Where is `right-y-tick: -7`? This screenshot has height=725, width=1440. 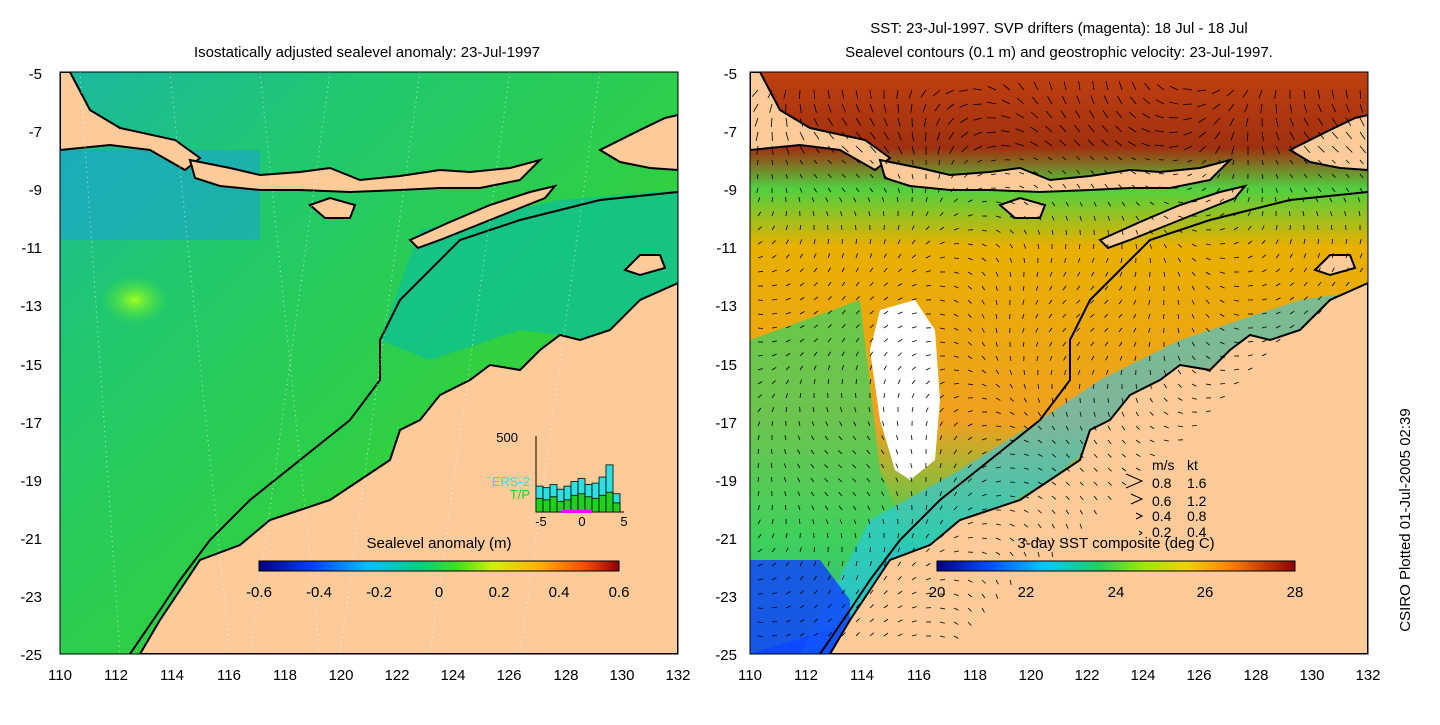
right-y-tick: -7 is located at coordinates (730, 132).